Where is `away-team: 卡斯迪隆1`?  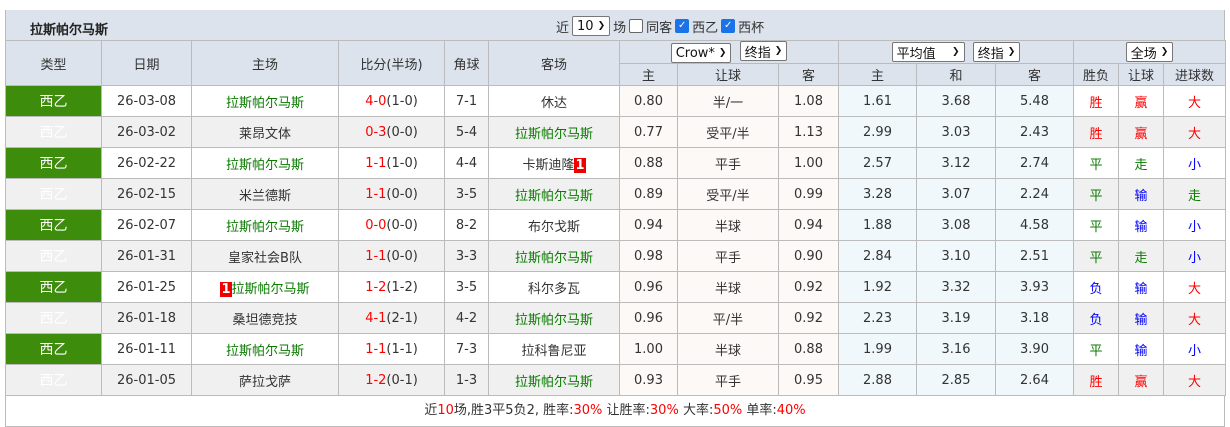
away-team: 卡斯迪隆1 is located at coordinates (554, 163).